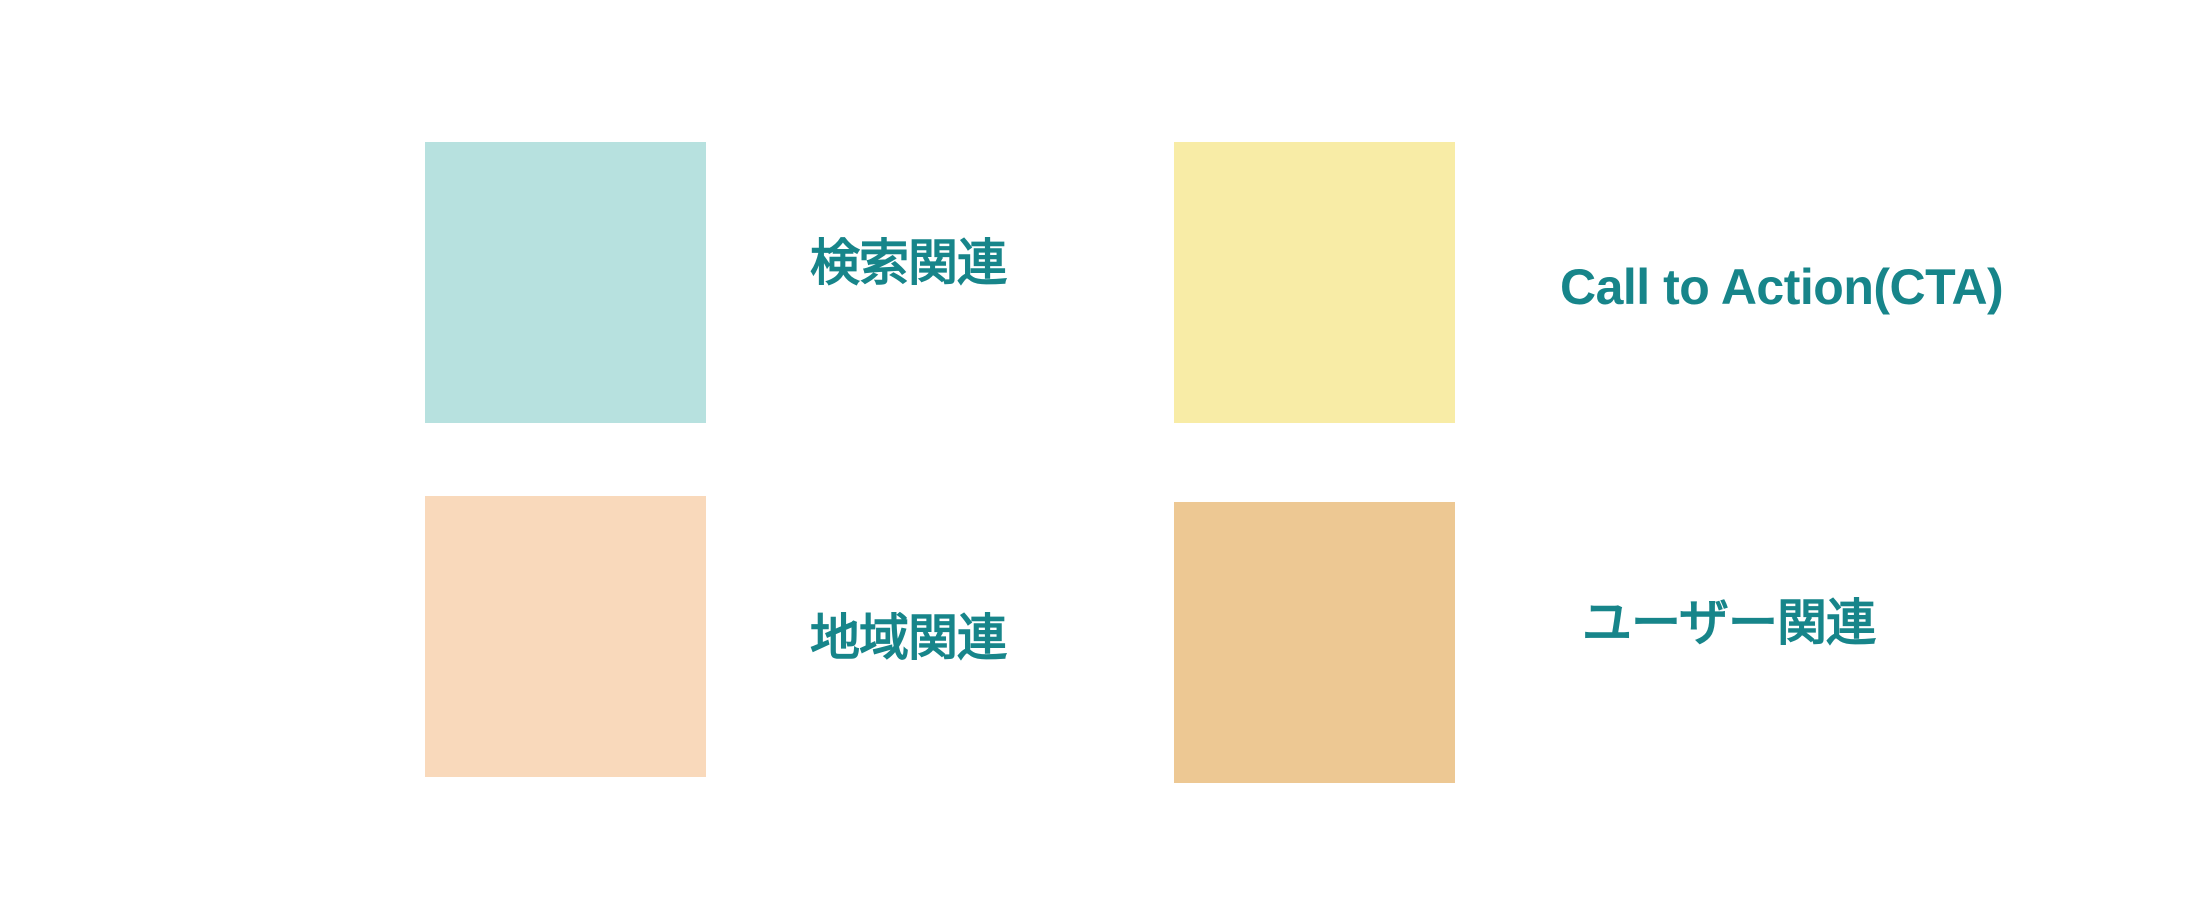 This screenshot has width=2191, height=922. I want to click on search-color-swatch, so click(565, 282).